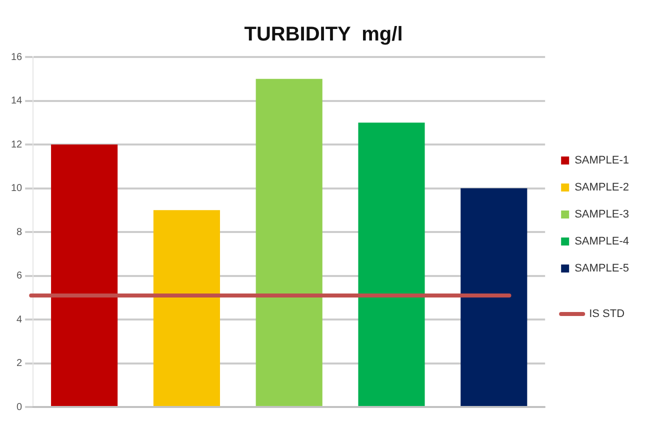 This screenshot has width=657, height=424. I want to click on y-tick-label: 4, so click(19, 320).